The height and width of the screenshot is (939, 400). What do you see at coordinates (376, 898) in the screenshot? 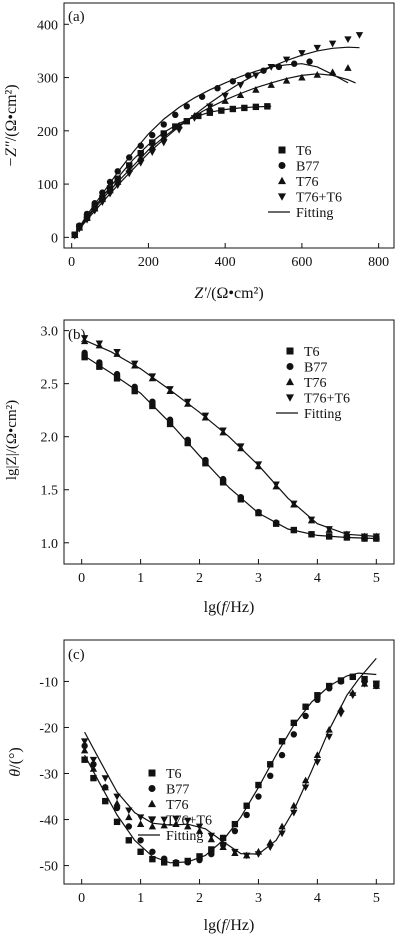
I see `panel-c-x-tick-label: 5` at bounding box center [376, 898].